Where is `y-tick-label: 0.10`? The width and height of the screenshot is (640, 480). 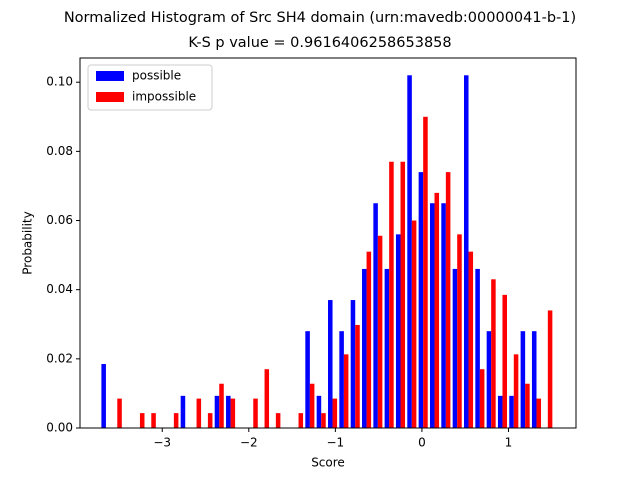 y-tick-label: 0.10 is located at coordinates (59, 82).